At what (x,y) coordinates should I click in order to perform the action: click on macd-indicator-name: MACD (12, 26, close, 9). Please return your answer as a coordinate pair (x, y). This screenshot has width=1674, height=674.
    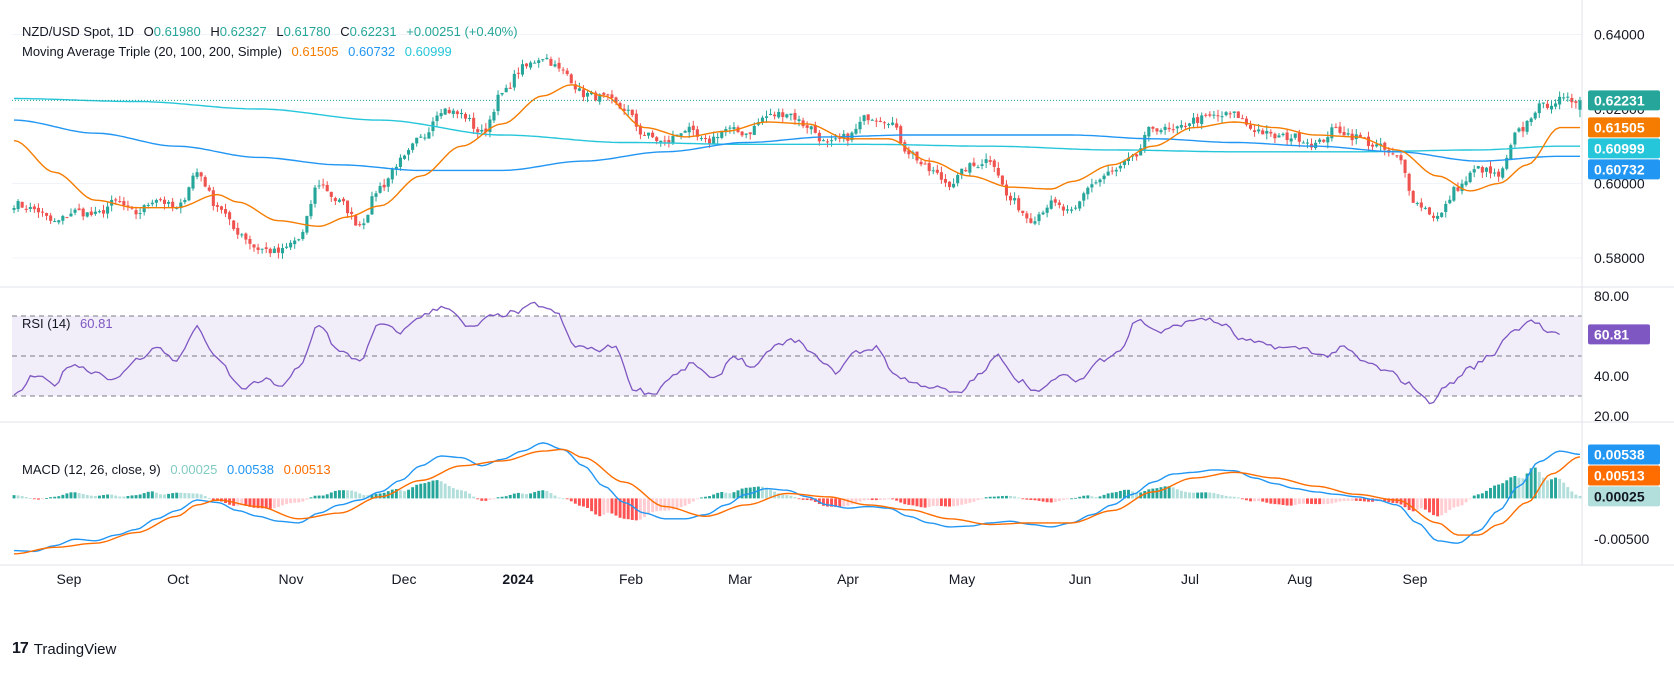
    Looking at the image, I should click on (91, 469).